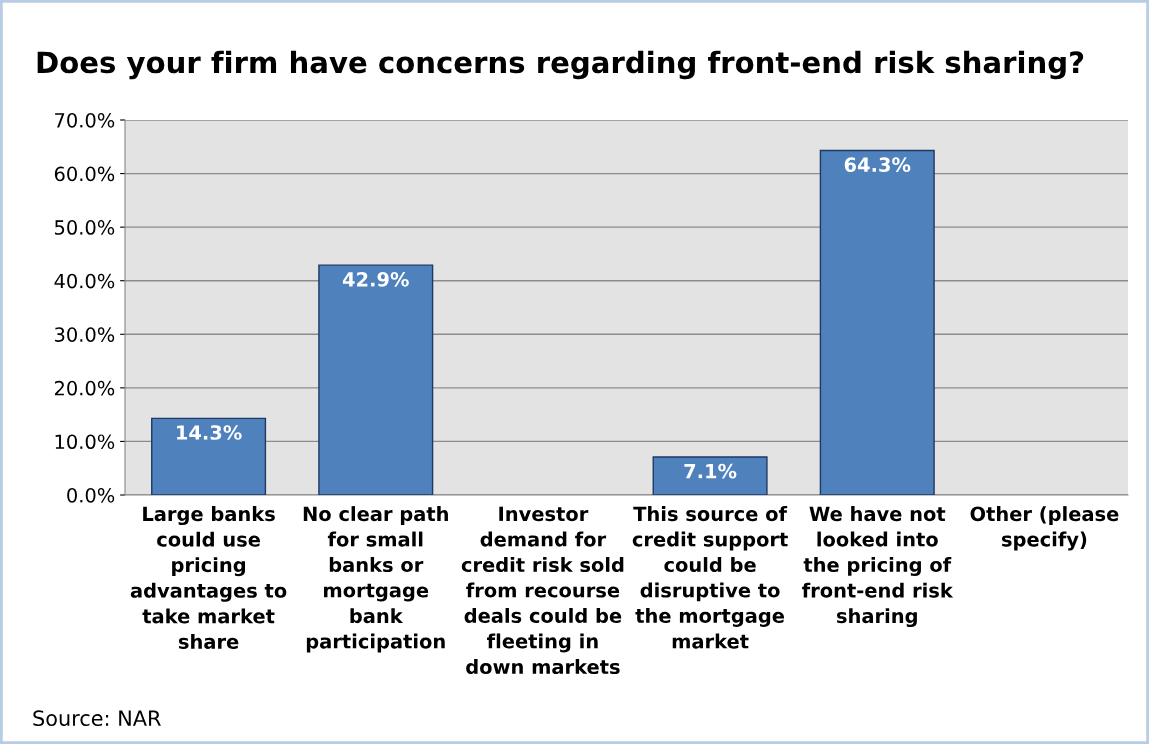 The width and height of the screenshot is (1149, 744). I want to click on data-label: 14.3%, so click(209, 432).